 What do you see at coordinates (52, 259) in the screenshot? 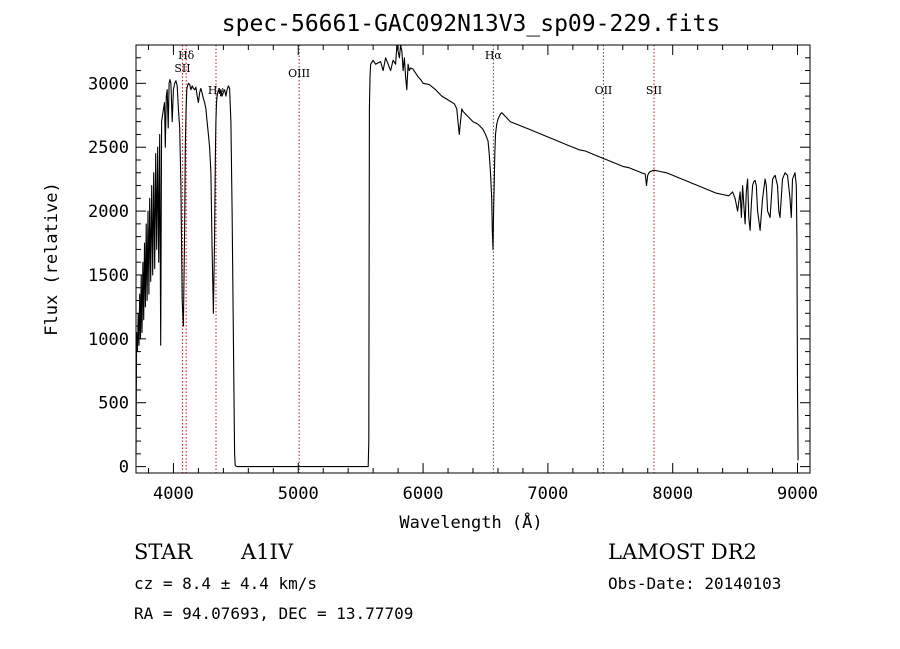
I see `y-axis-label: Flux (relative)` at bounding box center [52, 259].